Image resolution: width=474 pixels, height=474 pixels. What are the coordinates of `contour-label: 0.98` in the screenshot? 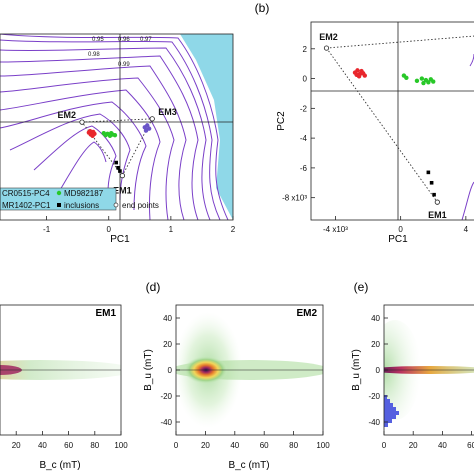 It's located at (94, 55).